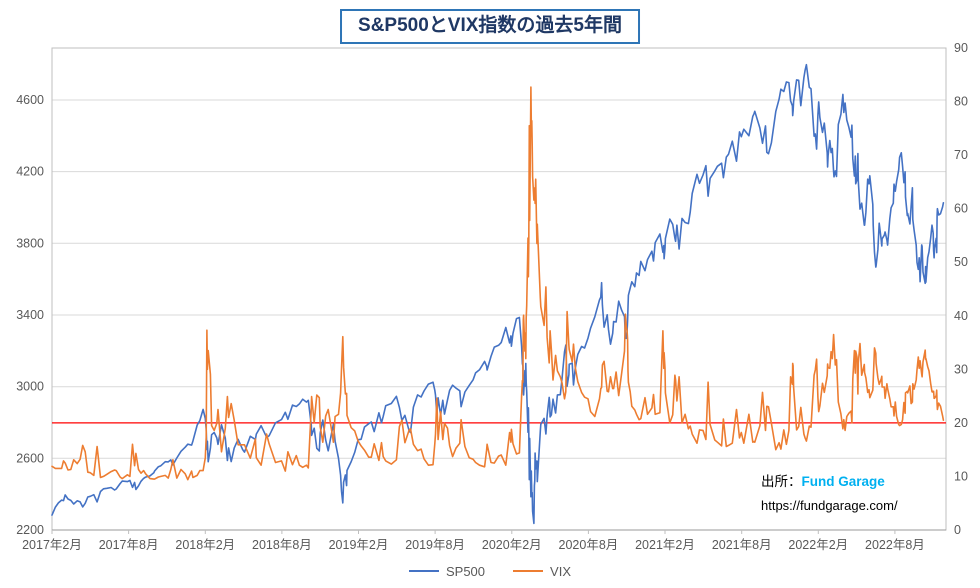 The image size is (980, 588). What do you see at coordinates (52, 545) in the screenshot?
I see `svg-text: 2017年2月` at bounding box center [52, 545].